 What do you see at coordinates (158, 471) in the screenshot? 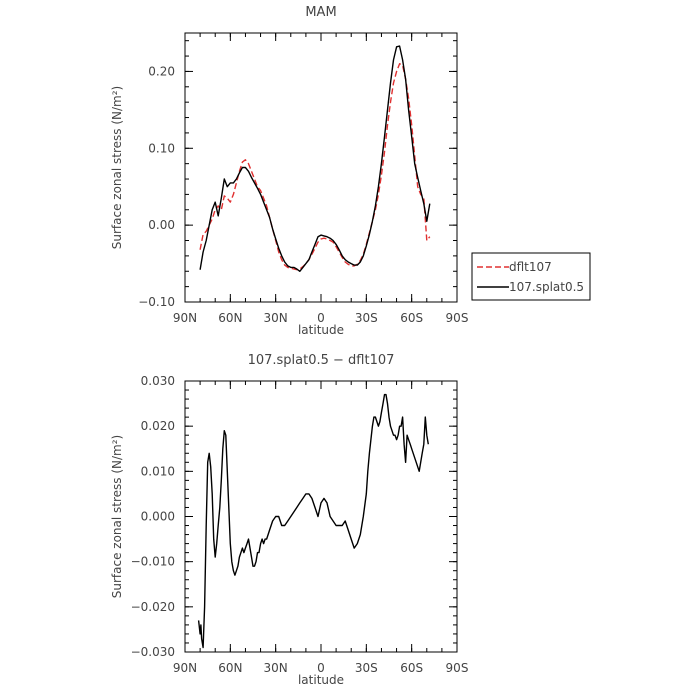
I see `y-tick-label: 0.010` at bounding box center [158, 471].